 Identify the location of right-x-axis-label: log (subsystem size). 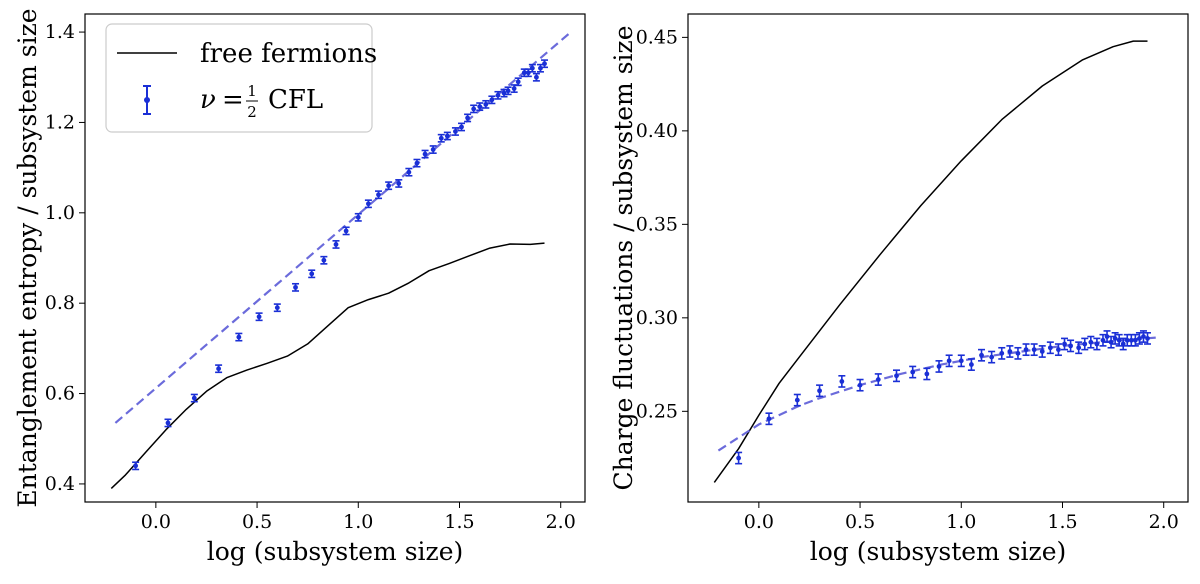
(938, 551).